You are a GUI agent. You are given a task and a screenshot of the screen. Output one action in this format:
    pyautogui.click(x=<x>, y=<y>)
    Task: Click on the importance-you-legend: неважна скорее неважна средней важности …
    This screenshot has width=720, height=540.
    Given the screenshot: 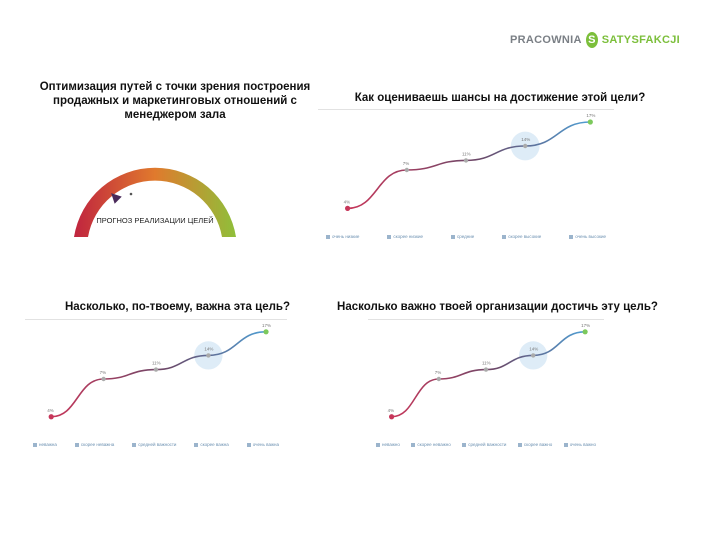 What is the action you would take?
    pyautogui.click(x=156, y=444)
    